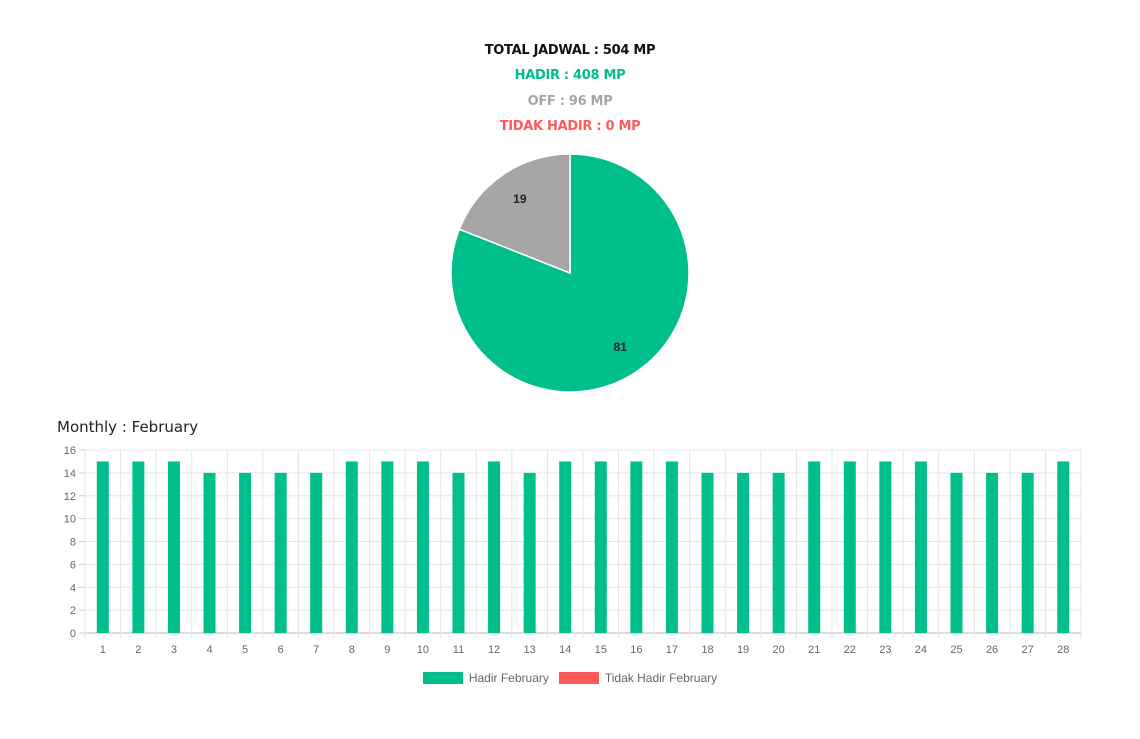 The image size is (1140, 739). Describe the element at coordinates (570, 50) in the screenshot. I see `total-jadwal-label: TOTAL JADWAL : 504 MP` at that location.